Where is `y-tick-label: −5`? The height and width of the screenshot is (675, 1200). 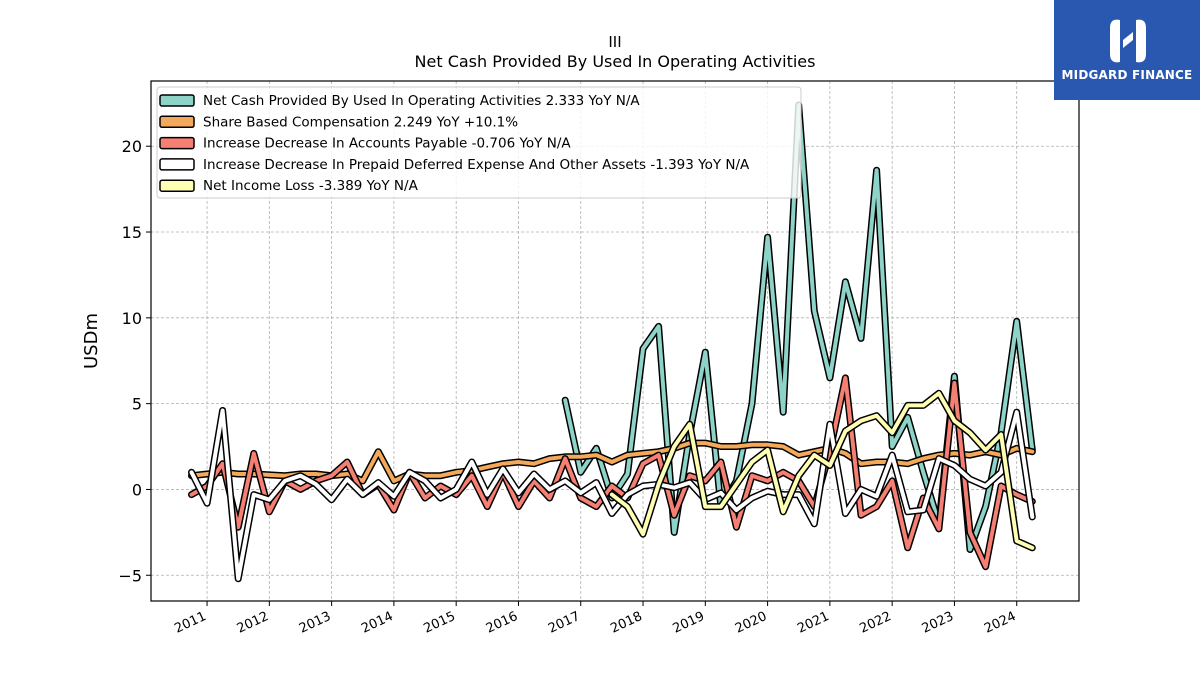 y-tick-label: −5 is located at coordinates (130, 575).